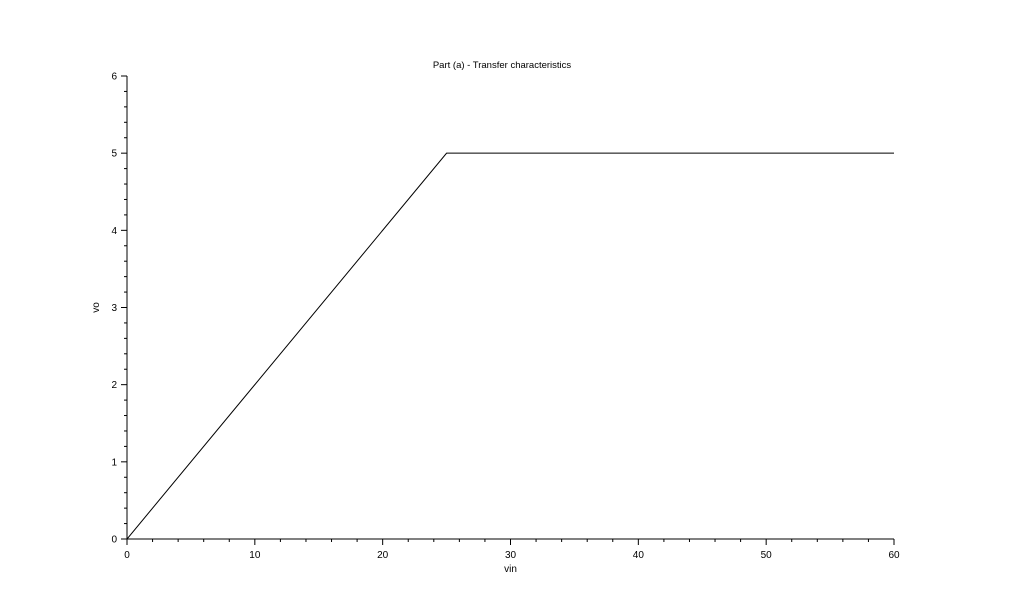  Describe the element at coordinates (510, 569) in the screenshot. I see `x-axis-title: vin` at that location.